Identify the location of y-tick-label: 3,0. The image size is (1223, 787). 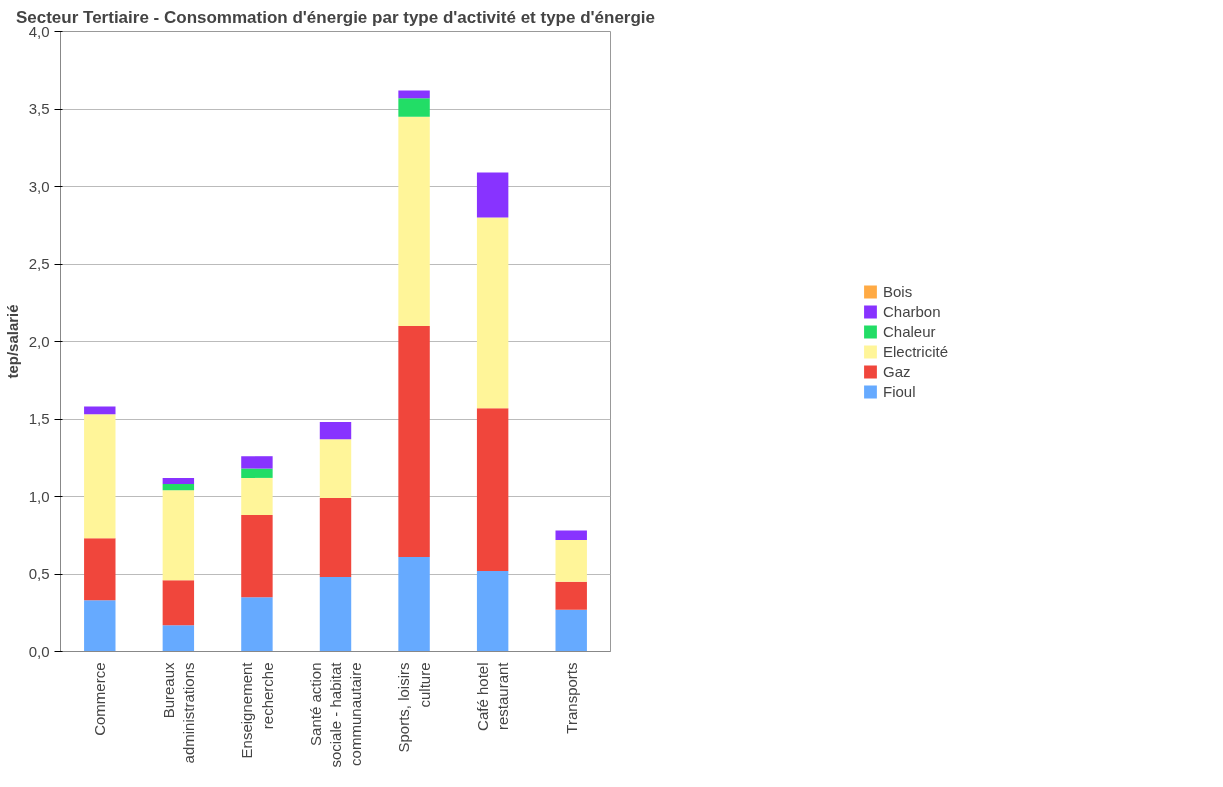
(39, 186).